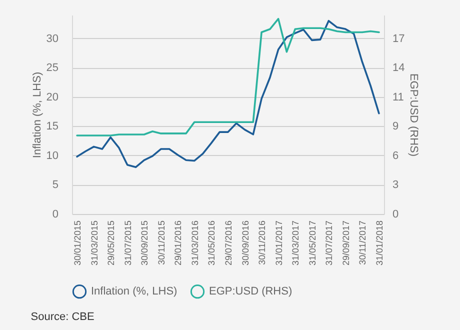  What do you see at coordinates (94, 243) in the screenshot?
I see `x-tick-label: 31/03/2015` at bounding box center [94, 243].